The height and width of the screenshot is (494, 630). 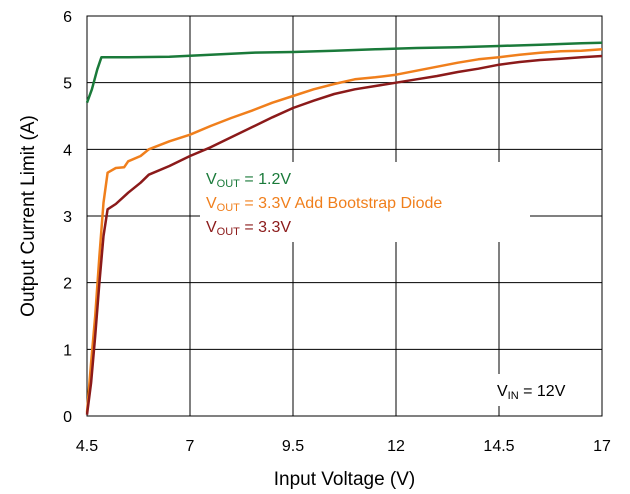 I want to click on legend-entry-2: VOUT = 3.3V, so click(x=248, y=228).